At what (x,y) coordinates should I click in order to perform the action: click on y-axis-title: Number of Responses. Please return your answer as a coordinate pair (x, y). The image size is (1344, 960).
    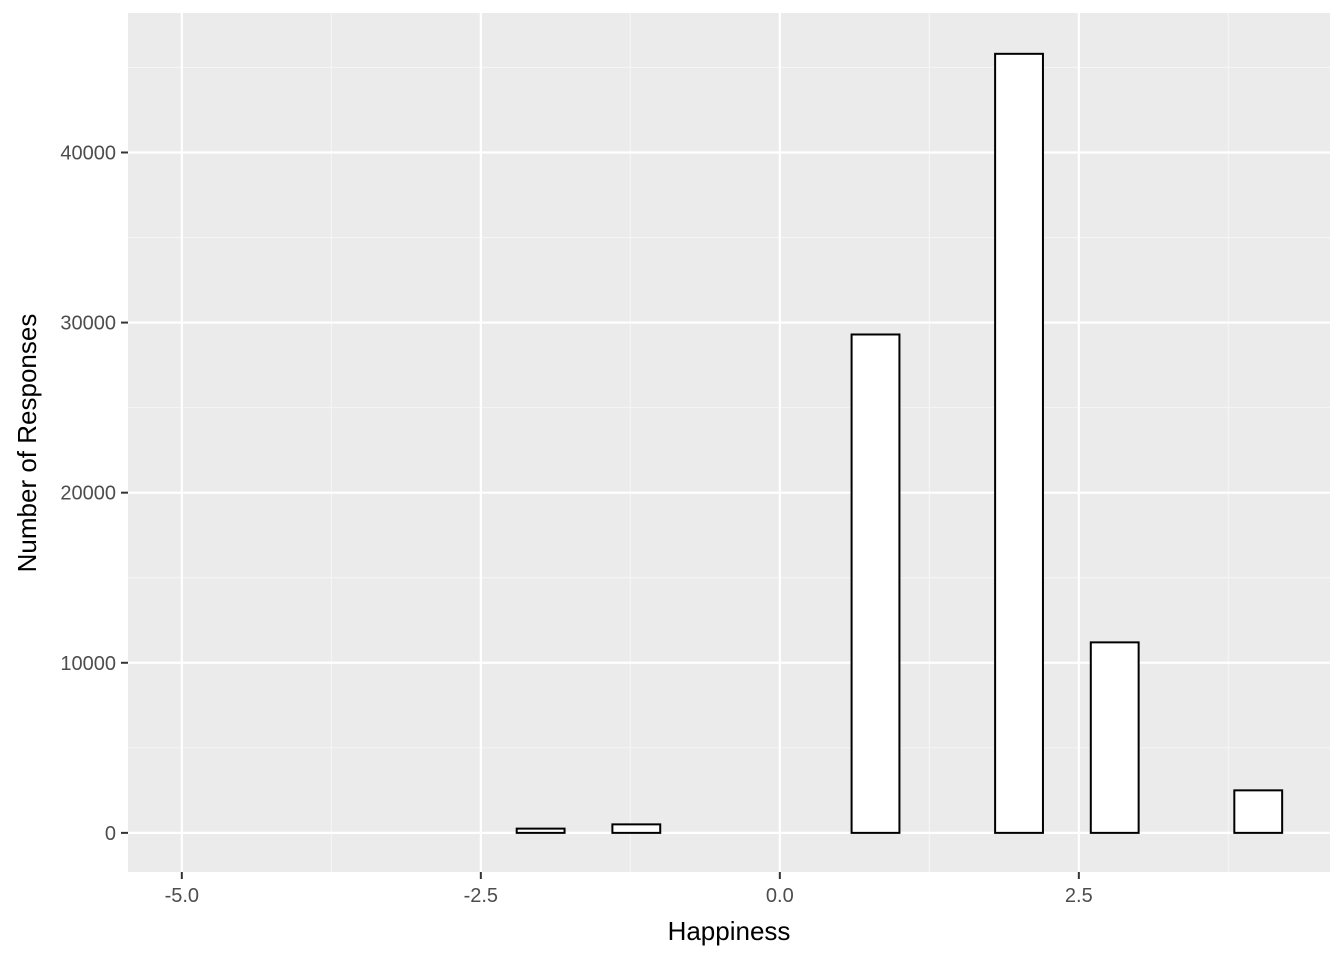
    Looking at the image, I should click on (27, 443).